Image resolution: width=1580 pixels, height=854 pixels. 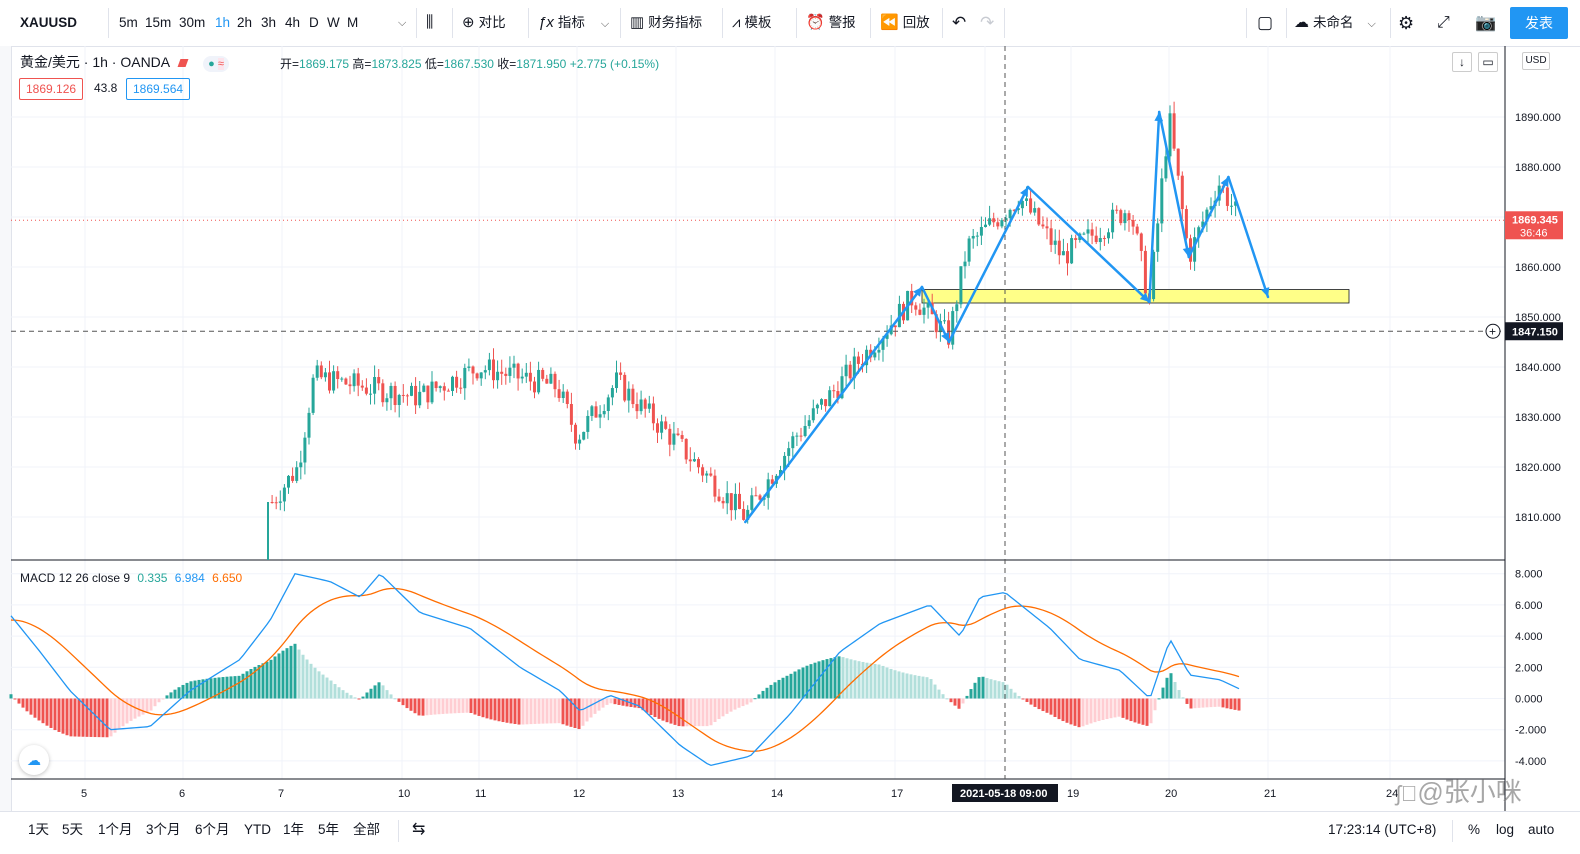 I want to click on symbol-search: XAUUSD, so click(x=49, y=22).